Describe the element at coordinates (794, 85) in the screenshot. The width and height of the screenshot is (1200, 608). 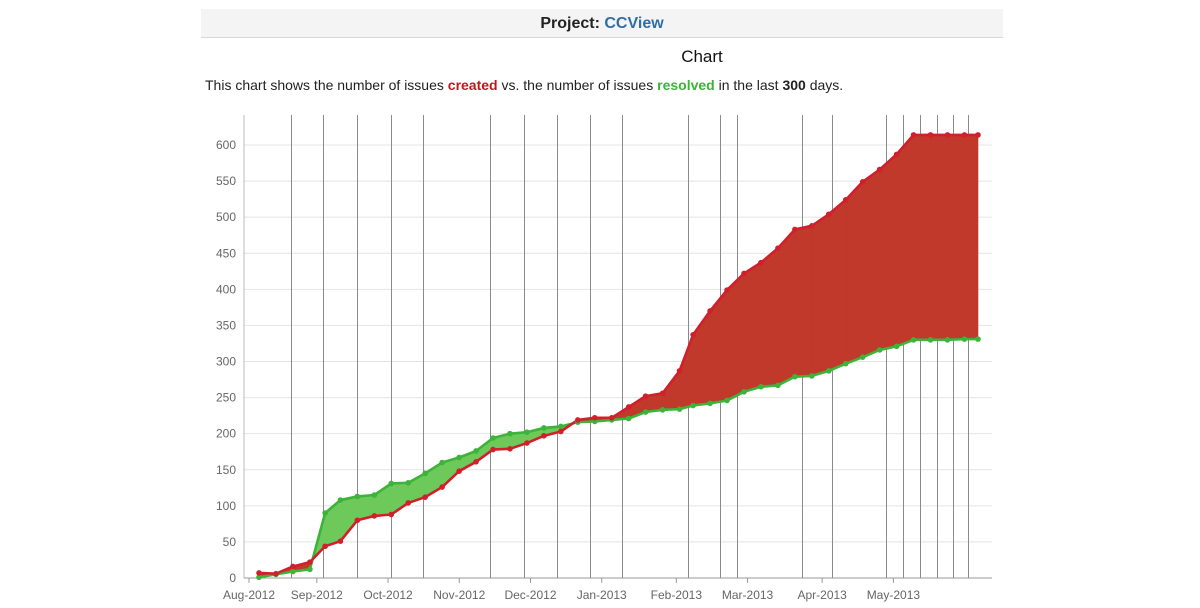
I see `desc-days: 300` at that location.